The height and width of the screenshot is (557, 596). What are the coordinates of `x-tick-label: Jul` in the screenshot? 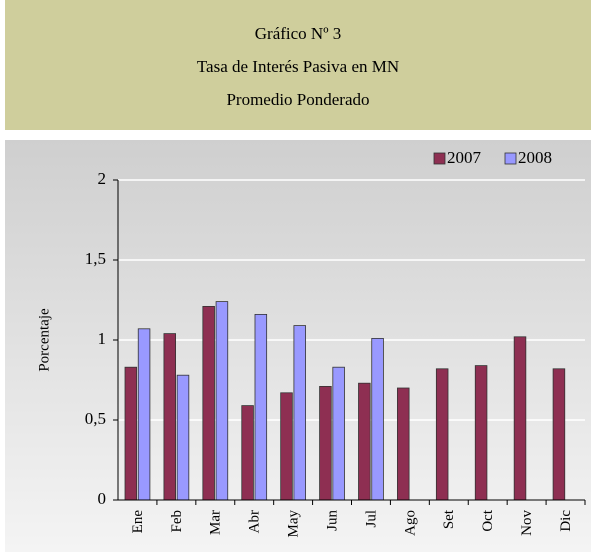 It's located at (371, 519).